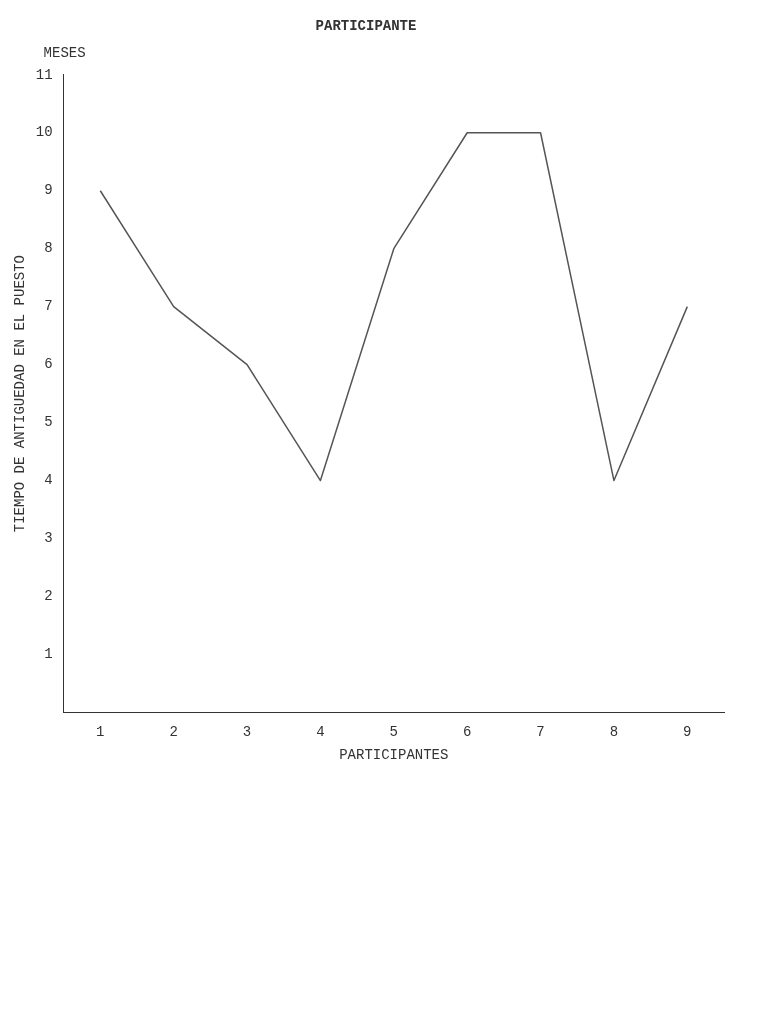  What do you see at coordinates (366, 25) in the screenshot?
I see `chart-title: PARTICIPANTE` at bounding box center [366, 25].